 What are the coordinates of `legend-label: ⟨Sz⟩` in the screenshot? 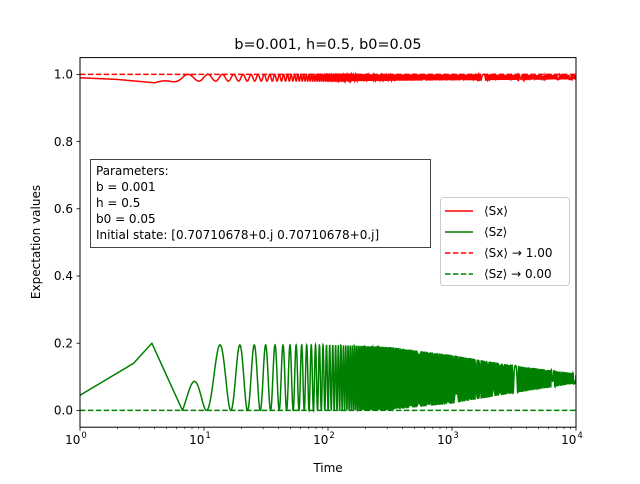 It's located at (495, 232).